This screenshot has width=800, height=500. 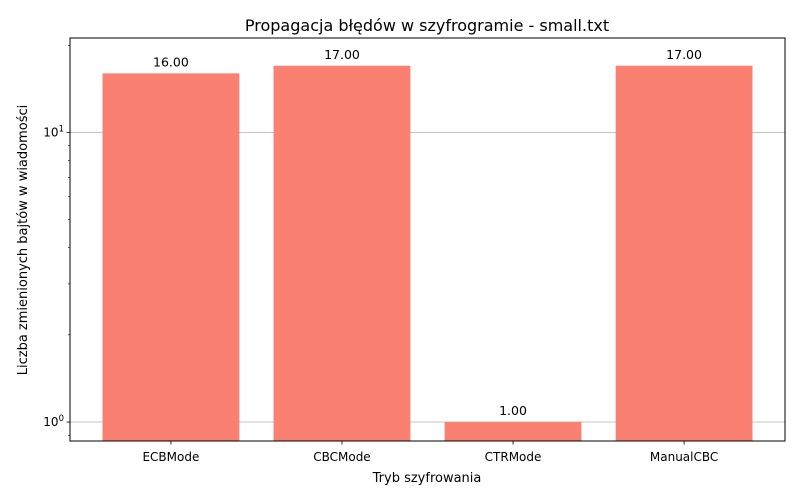 What do you see at coordinates (170, 457) in the screenshot?
I see `x-tick-label: ECBMode` at bounding box center [170, 457].